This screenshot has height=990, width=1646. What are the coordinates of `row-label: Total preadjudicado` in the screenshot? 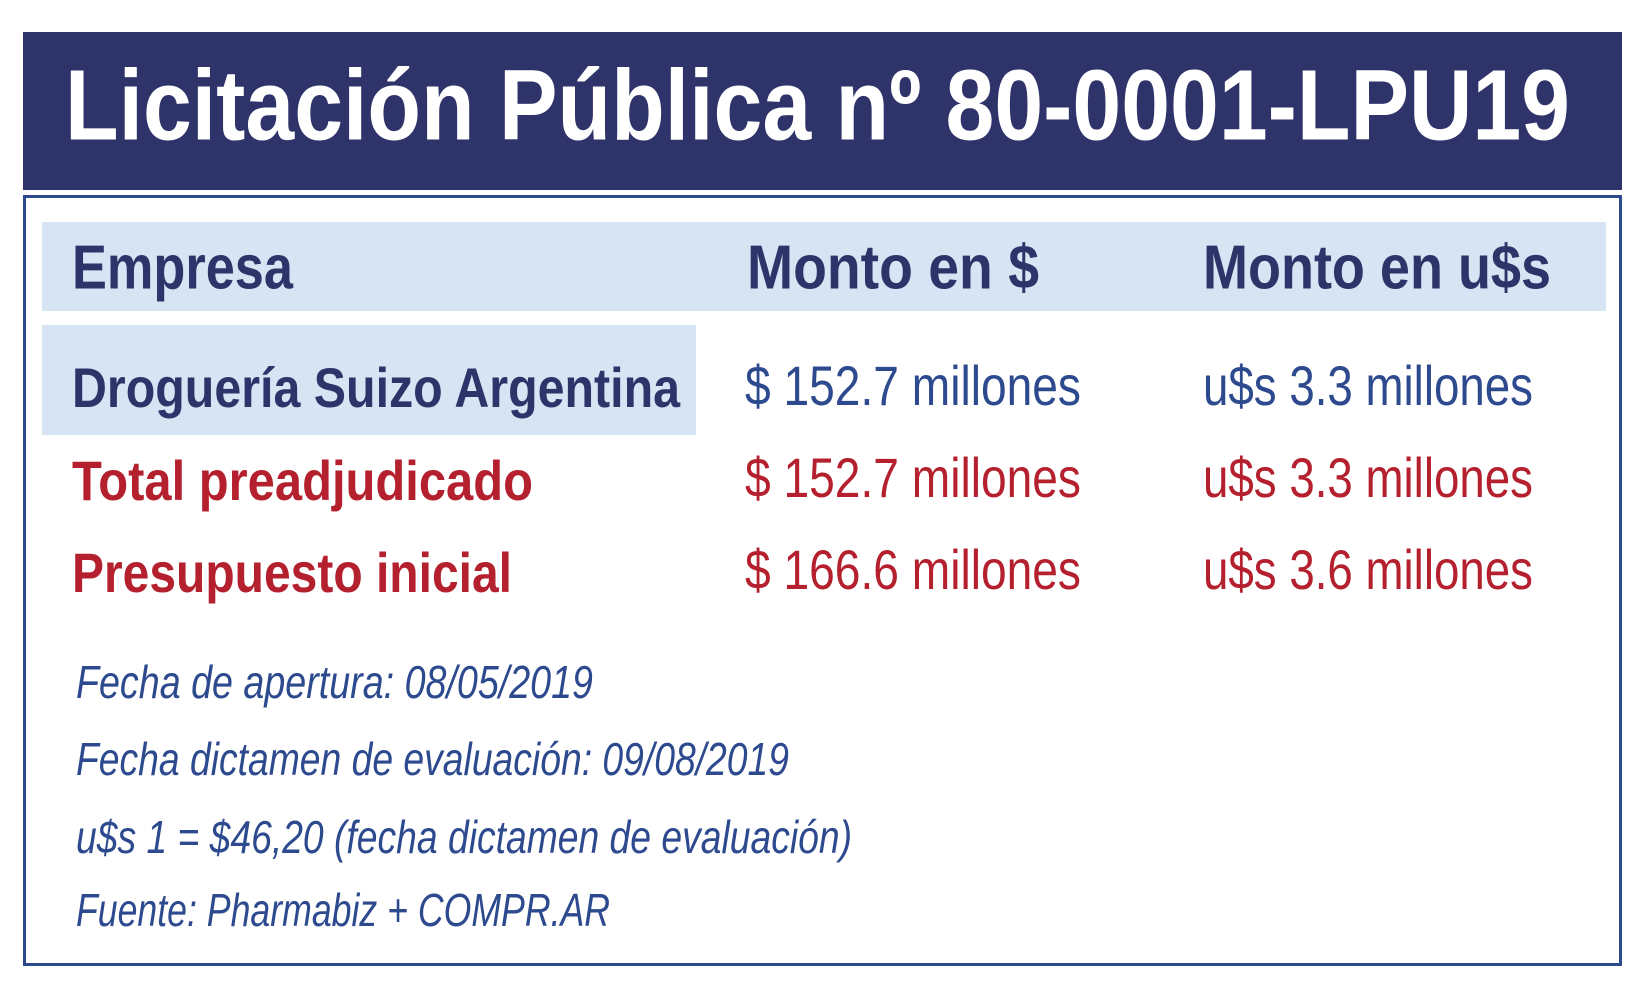 It's located at (302, 480).